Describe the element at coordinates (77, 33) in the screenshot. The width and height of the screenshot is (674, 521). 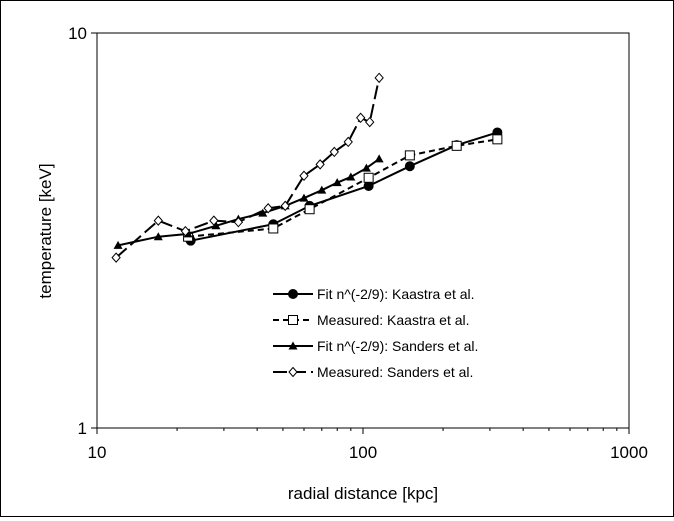
I see `y-tick-label: 10` at that location.